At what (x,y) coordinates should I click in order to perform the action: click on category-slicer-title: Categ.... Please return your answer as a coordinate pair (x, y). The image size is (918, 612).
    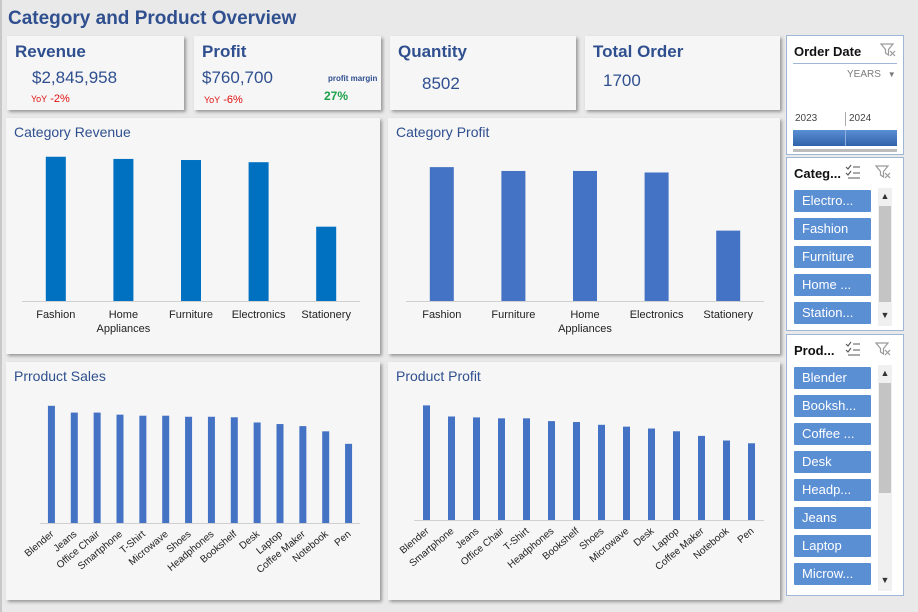
    Looking at the image, I should click on (817, 173).